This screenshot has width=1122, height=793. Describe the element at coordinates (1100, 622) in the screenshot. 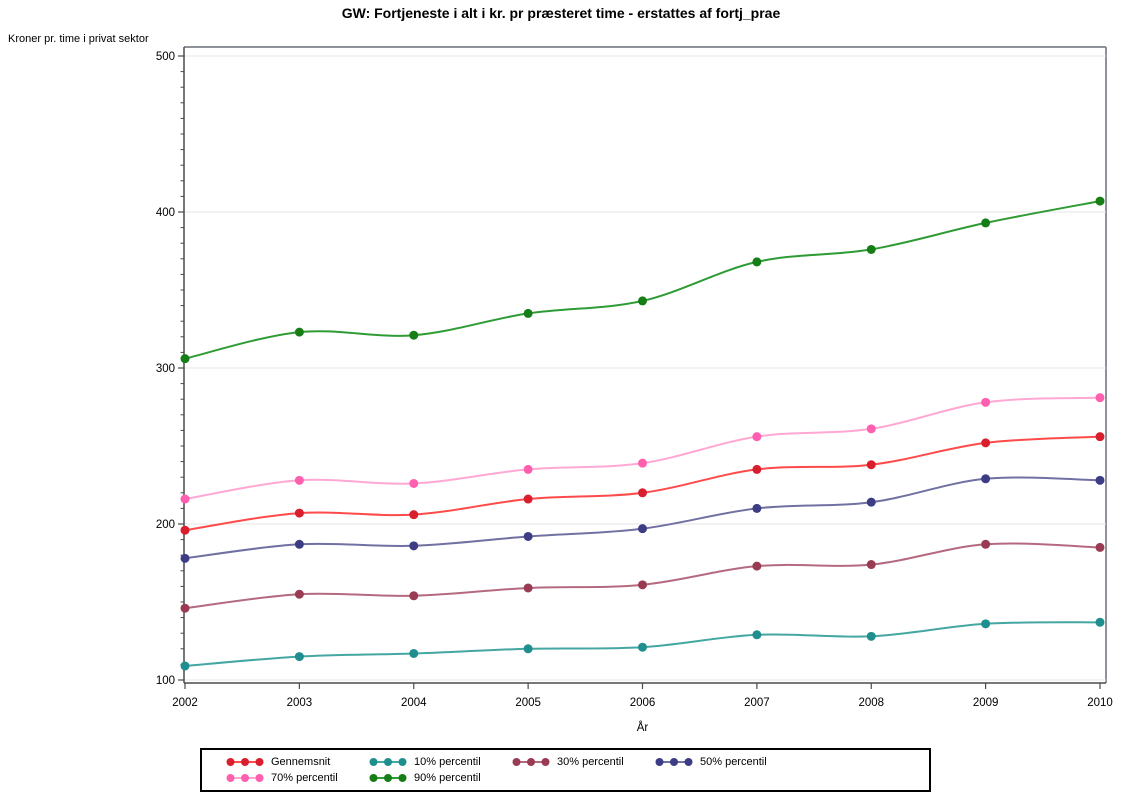

I see `data-point-10-percentil-2010` at that location.